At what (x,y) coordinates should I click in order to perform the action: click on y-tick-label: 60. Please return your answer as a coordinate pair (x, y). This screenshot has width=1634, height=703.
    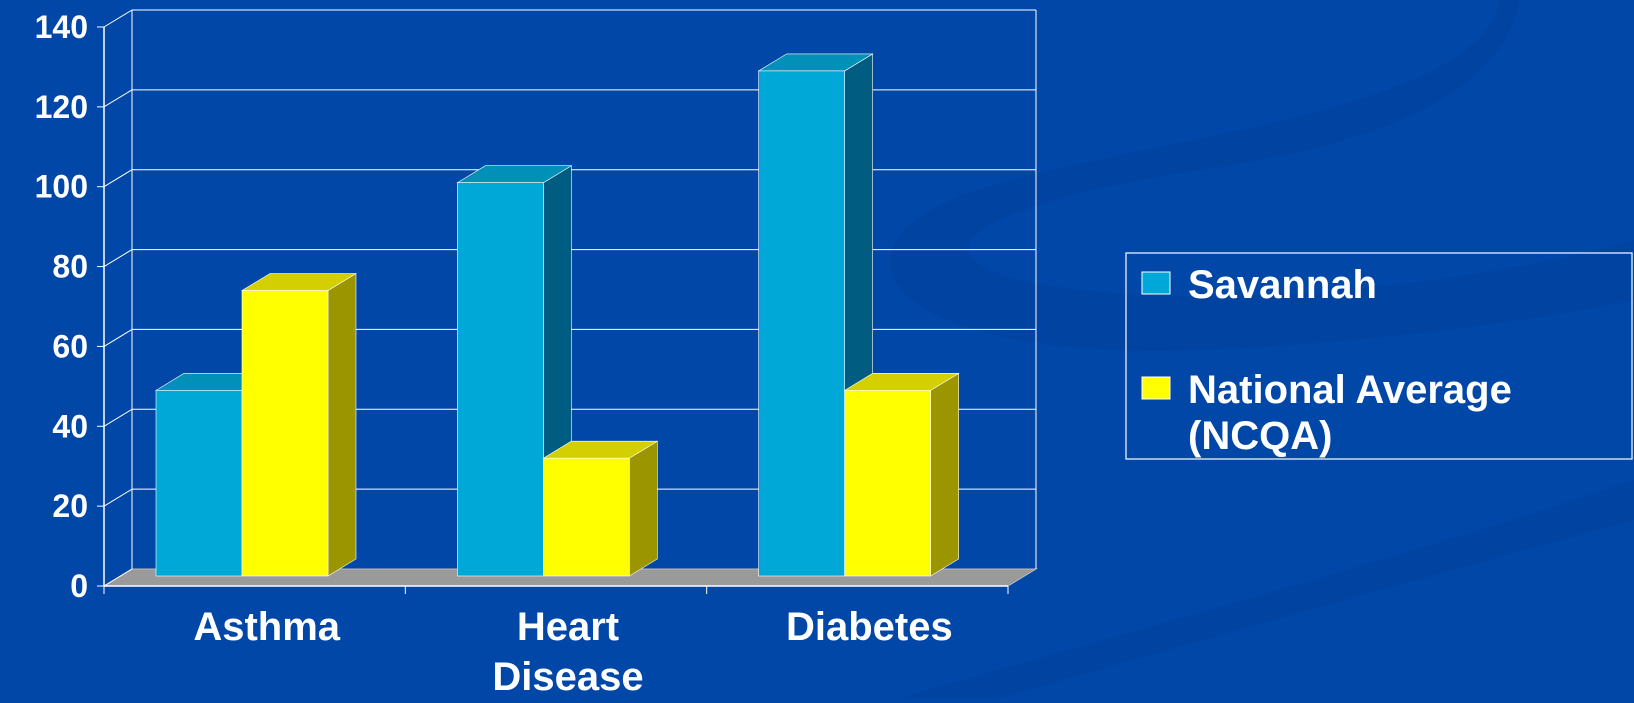
    Looking at the image, I should click on (70, 346).